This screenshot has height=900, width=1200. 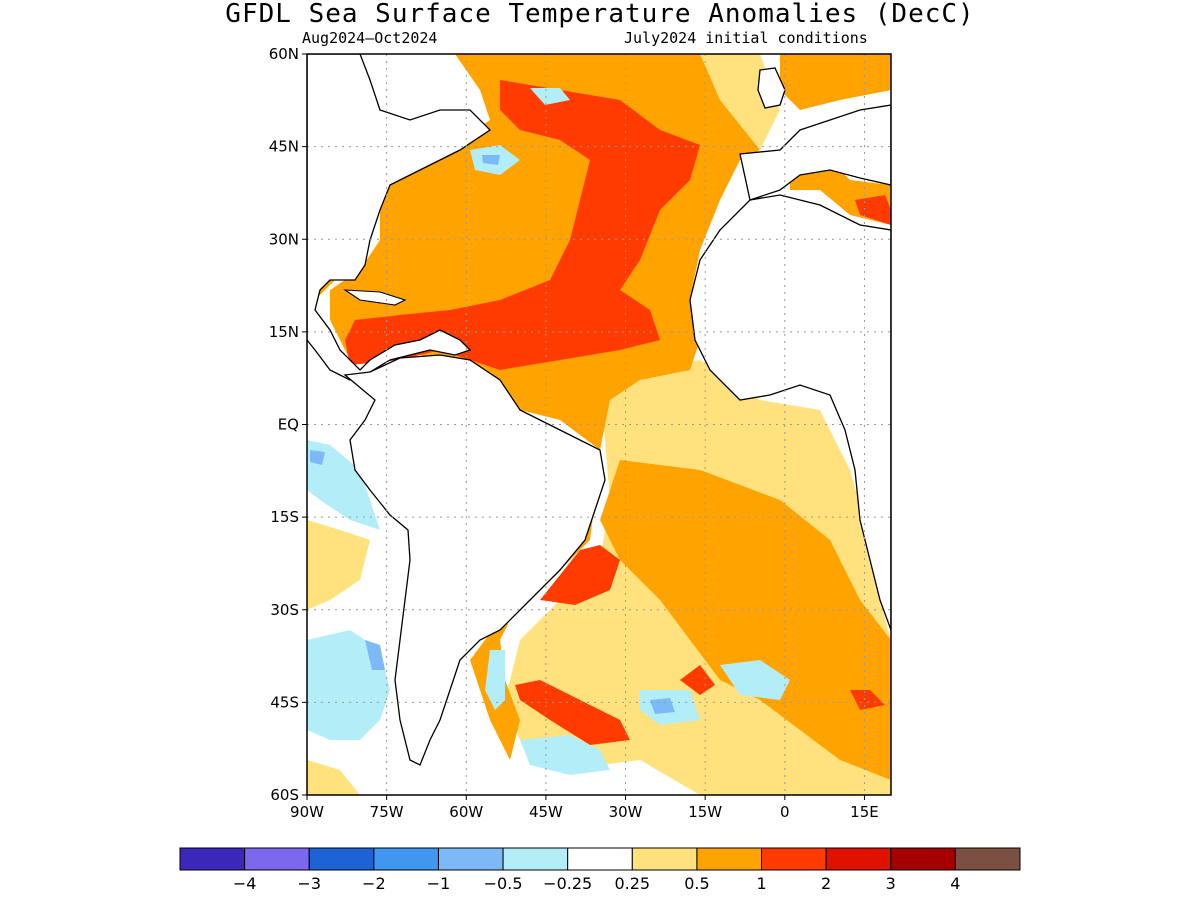 What do you see at coordinates (333, 777) in the screenshot?
I see `anomaly-region-positive-weak-pacific-south` at bounding box center [333, 777].